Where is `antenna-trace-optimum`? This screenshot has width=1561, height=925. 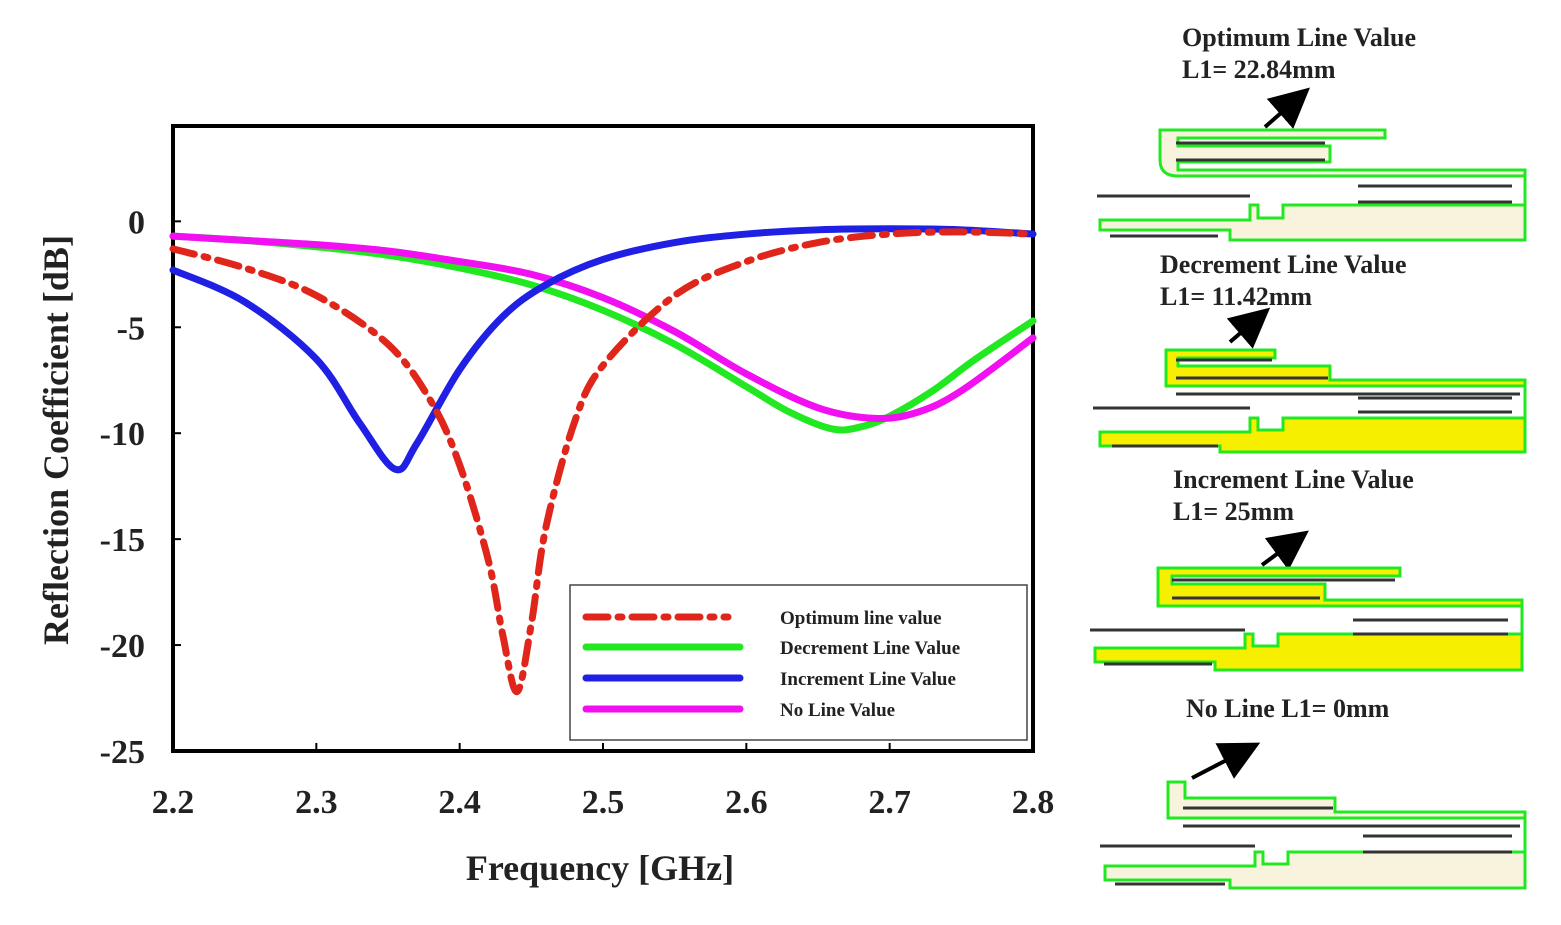 antenna-trace-optimum is located at coordinates (1312, 185).